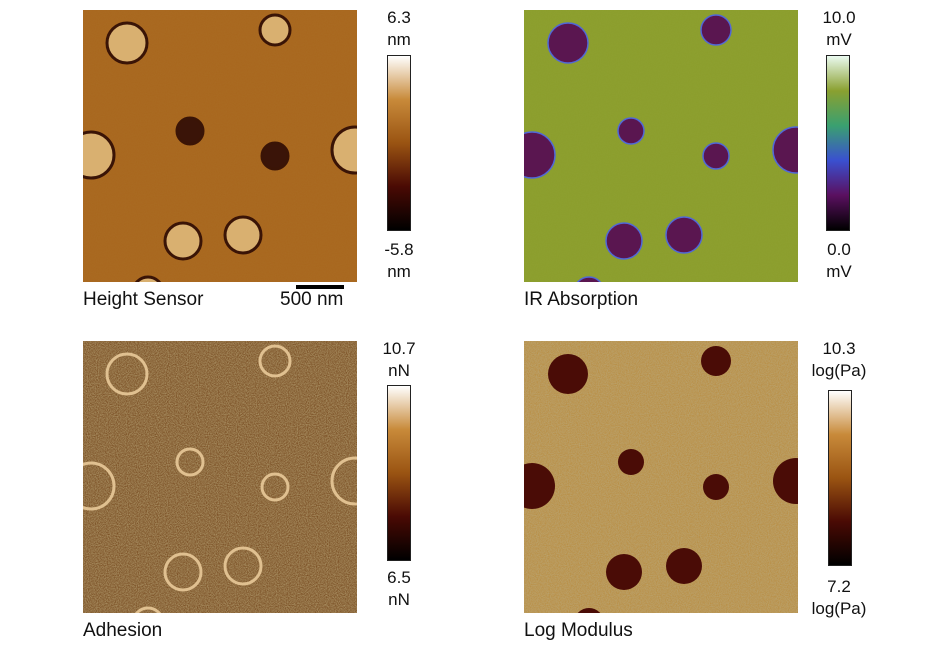 Image resolution: width=950 pixels, height=665 pixels. What do you see at coordinates (661, 477) in the screenshot?
I see `log-modulus-image` at bounding box center [661, 477].